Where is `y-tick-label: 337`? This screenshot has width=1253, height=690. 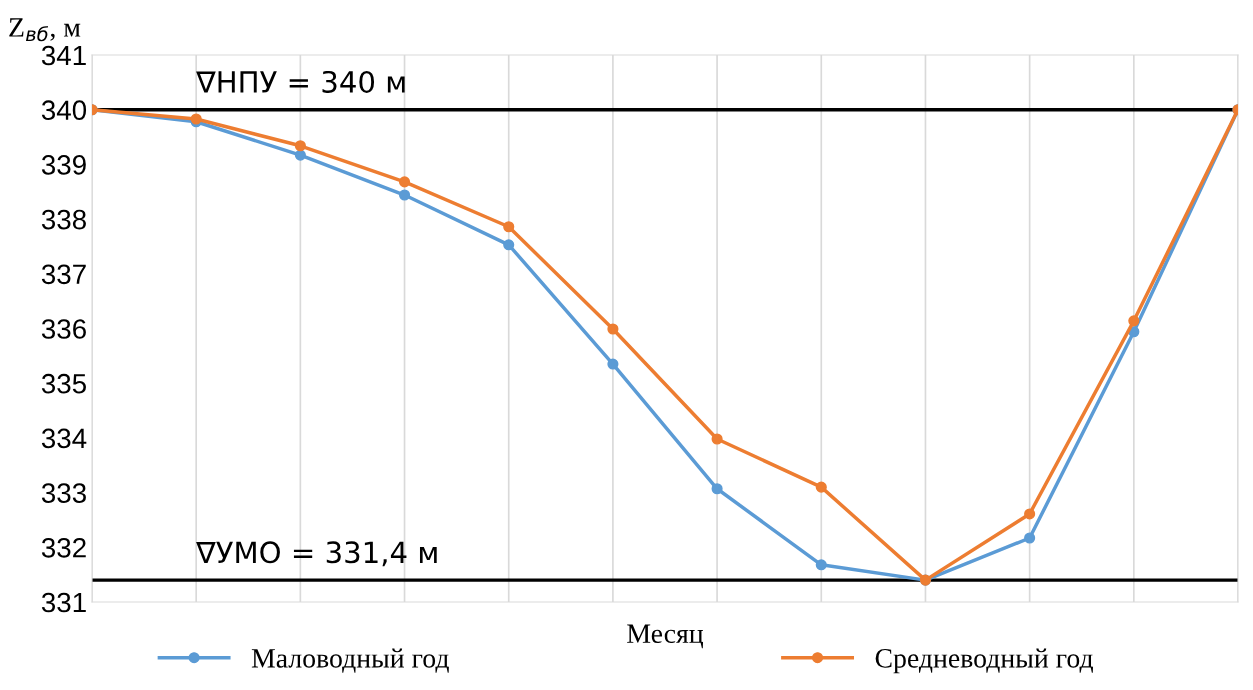
y-tick-label: 337 is located at coordinates (63, 274).